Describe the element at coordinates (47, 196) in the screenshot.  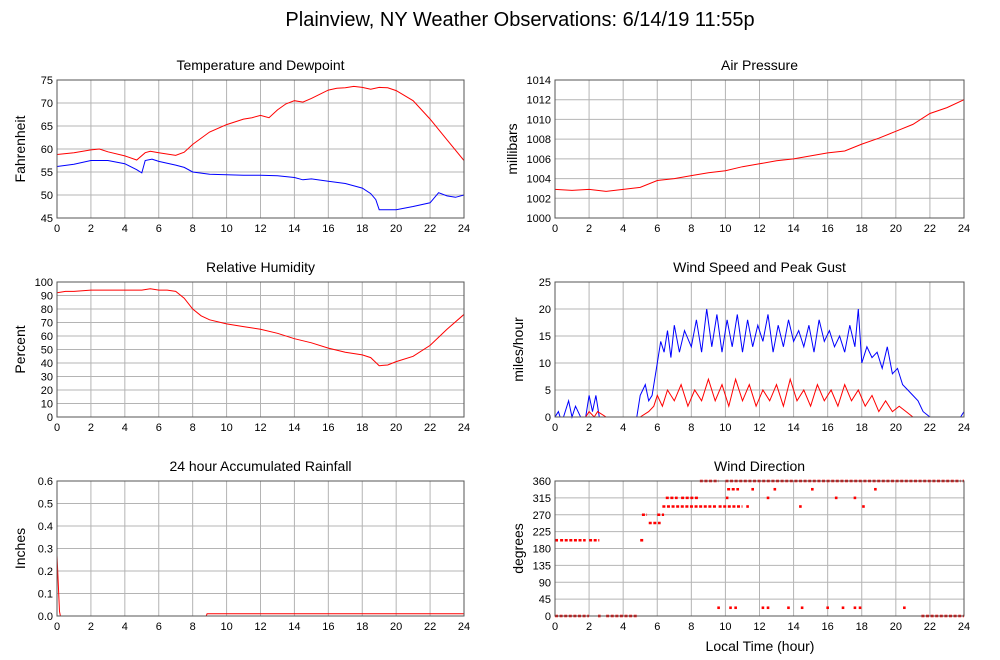
I see `y-tick-label: 50` at that location.